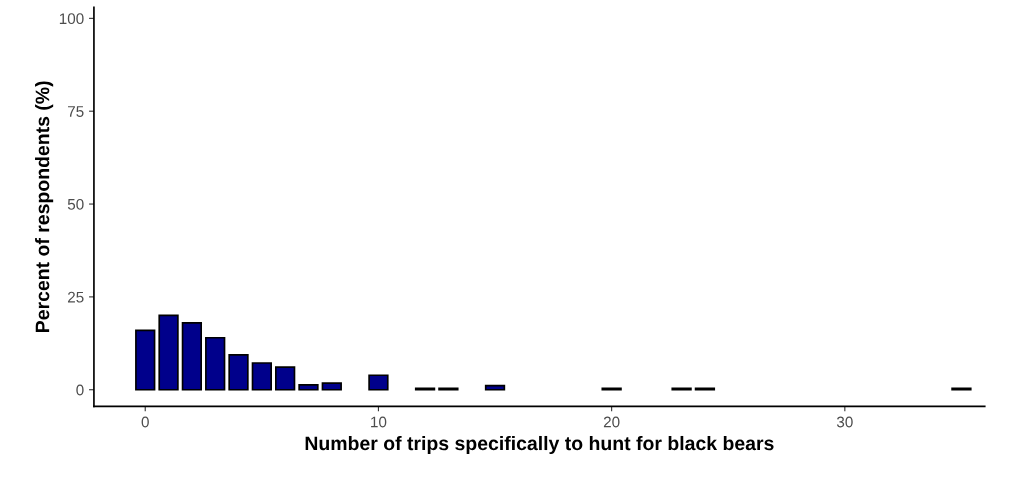 This screenshot has width=1010, height=481. I want to click on x-tick-label: 30, so click(844, 422).